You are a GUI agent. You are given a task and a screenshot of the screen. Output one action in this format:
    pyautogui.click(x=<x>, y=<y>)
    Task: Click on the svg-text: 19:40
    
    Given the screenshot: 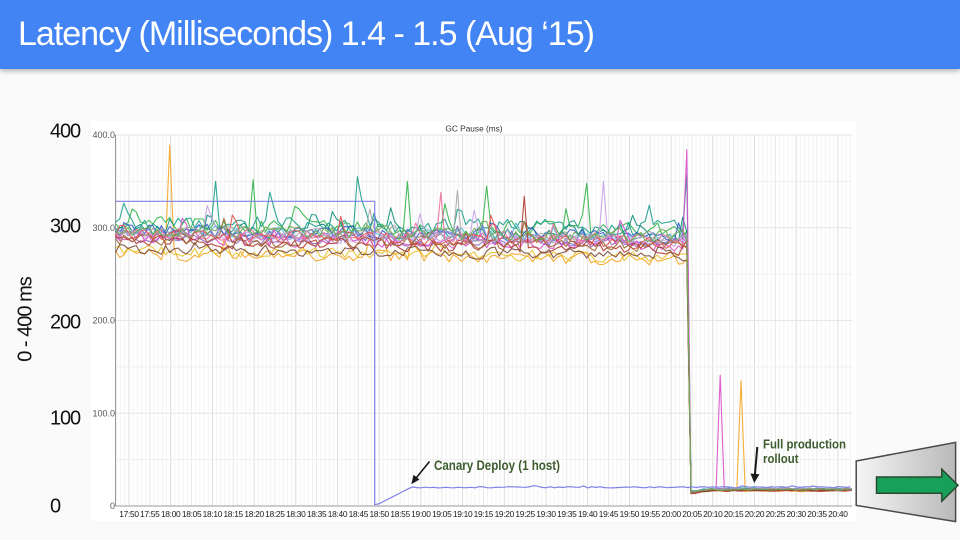 What is the action you would take?
    pyautogui.click(x=588, y=514)
    